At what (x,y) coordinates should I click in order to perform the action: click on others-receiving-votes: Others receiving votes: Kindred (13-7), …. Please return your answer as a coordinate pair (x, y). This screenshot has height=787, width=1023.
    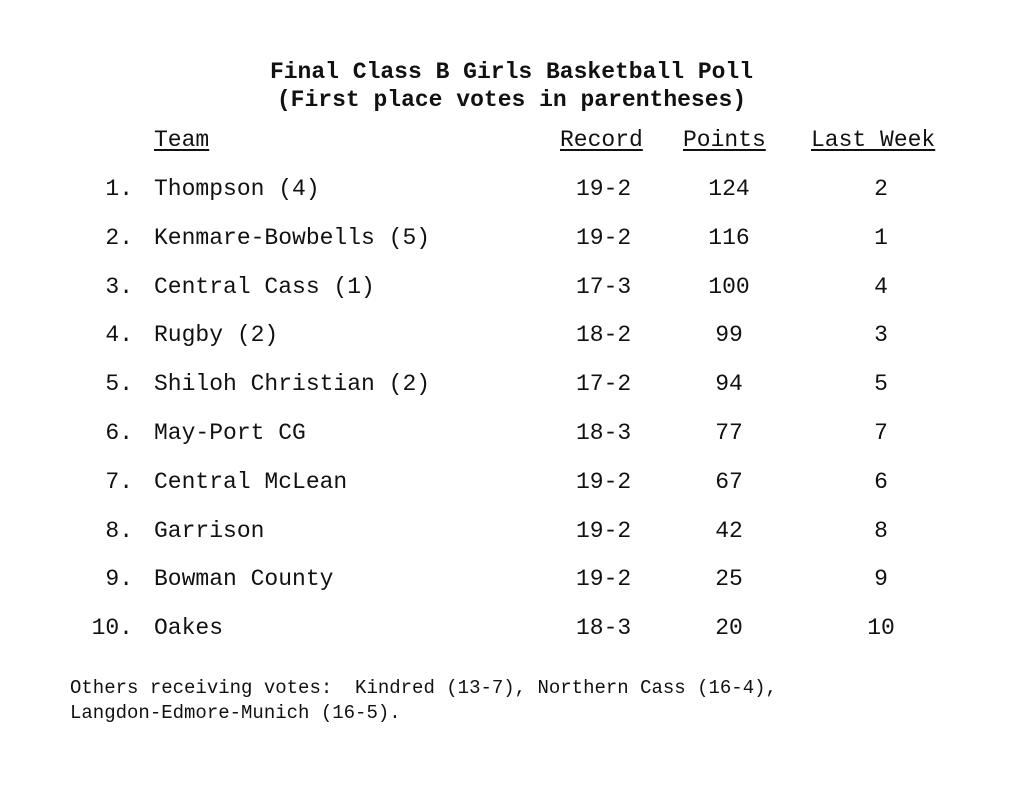
    Looking at the image, I should click on (423, 688).